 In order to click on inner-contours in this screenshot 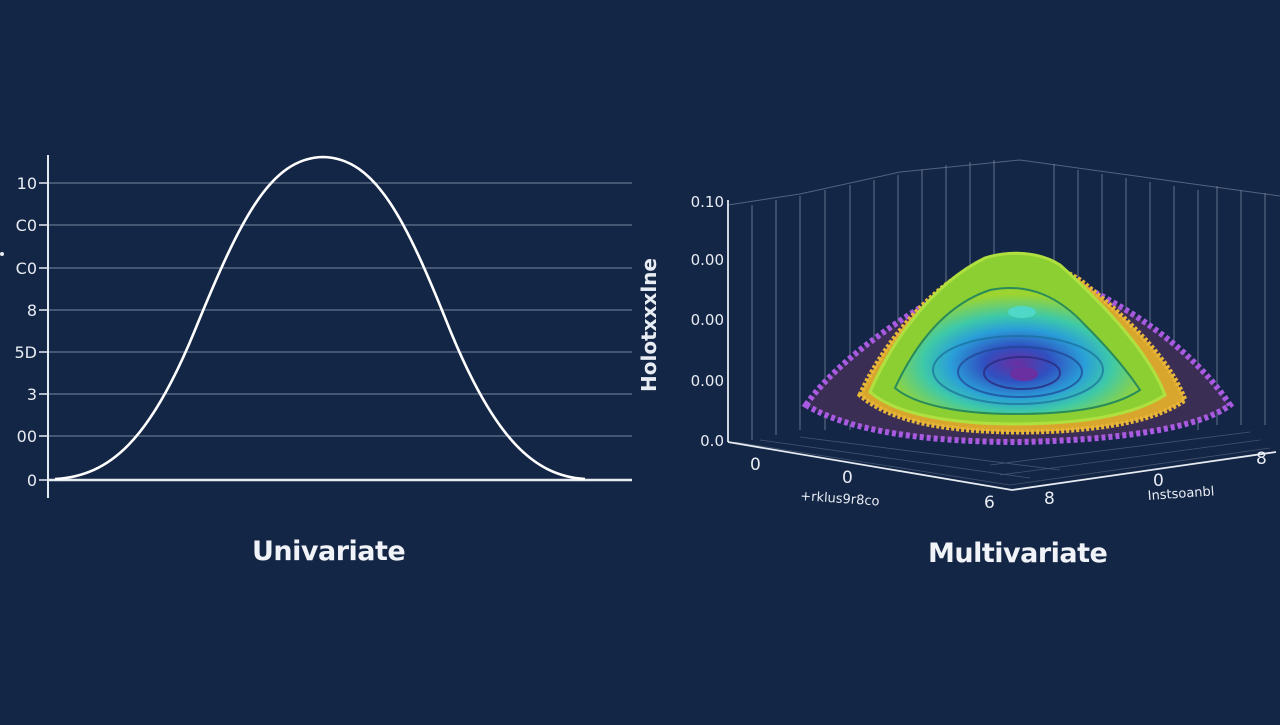, I will do `click(1017, 351)`.